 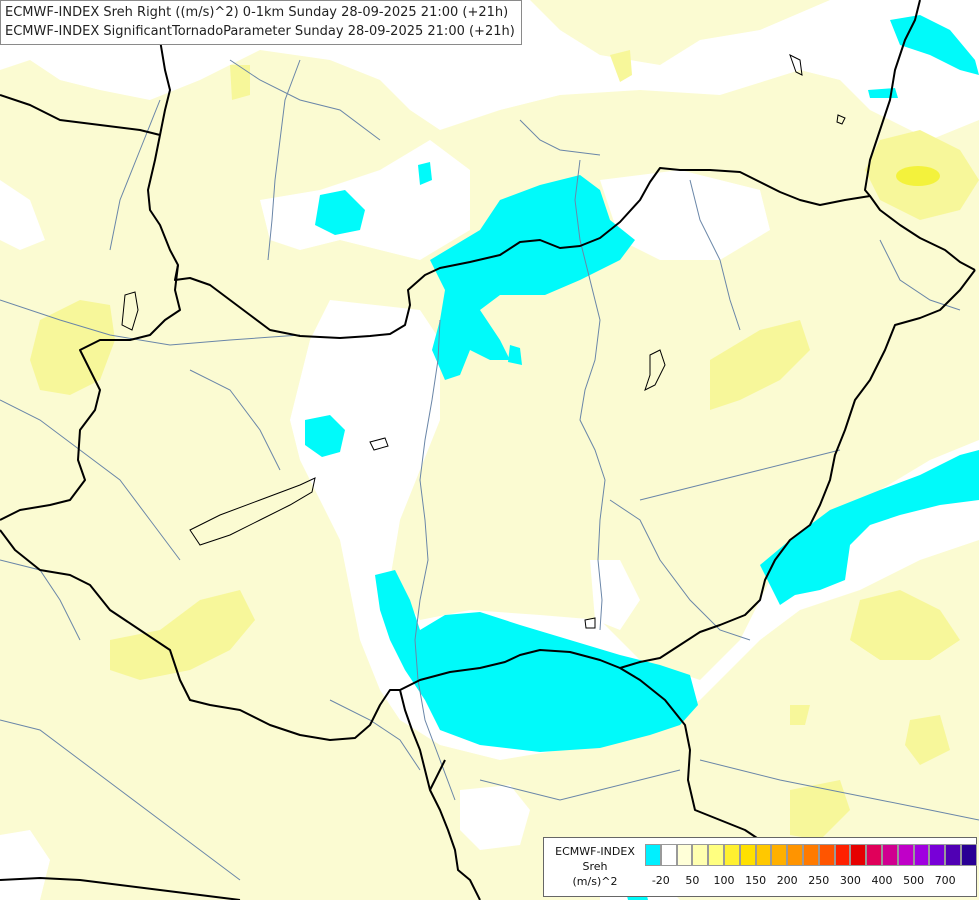 I want to click on legend-tick-label: 100, so click(x=724, y=880).